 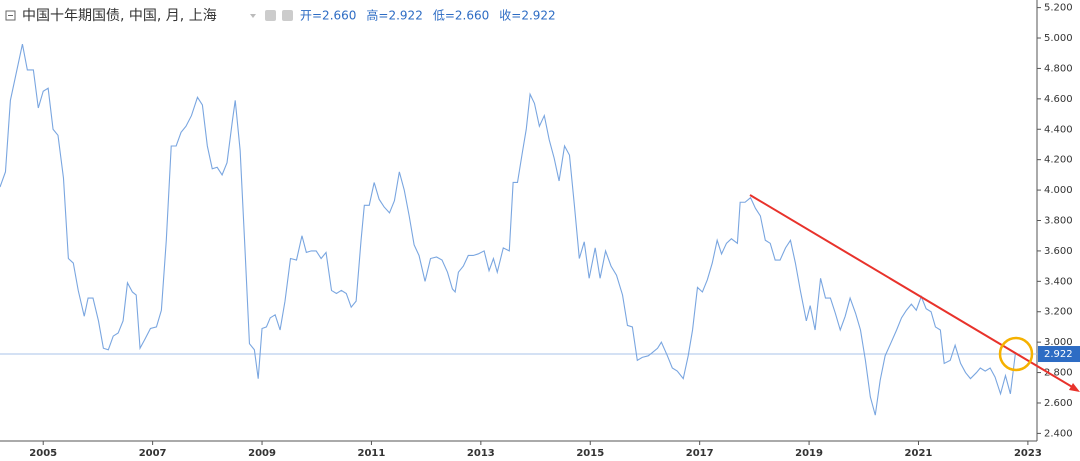 What do you see at coordinates (912, 291) in the screenshot?
I see `trend-line` at bounding box center [912, 291].